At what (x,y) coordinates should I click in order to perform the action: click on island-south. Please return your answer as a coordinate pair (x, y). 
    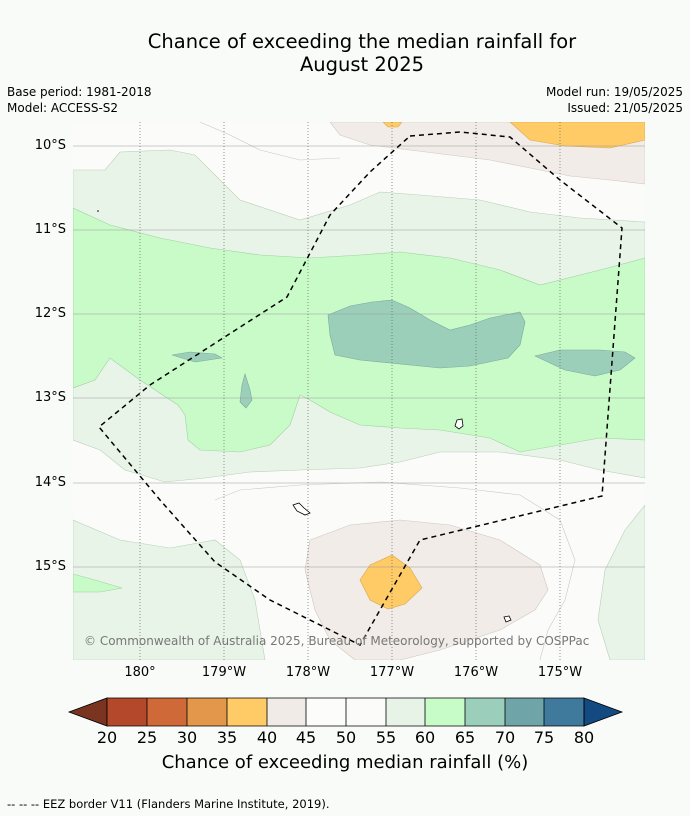
    Looking at the image, I should click on (507, 619).